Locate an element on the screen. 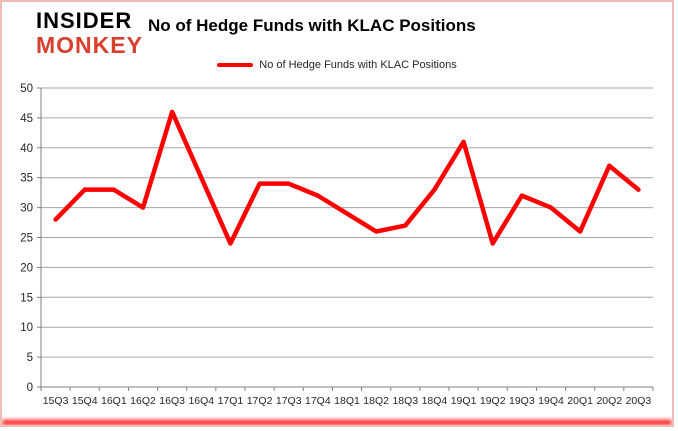 This screenshot has width=678, height=431. x-tick-label: 20Q3 is located at coordinates (639, 401).